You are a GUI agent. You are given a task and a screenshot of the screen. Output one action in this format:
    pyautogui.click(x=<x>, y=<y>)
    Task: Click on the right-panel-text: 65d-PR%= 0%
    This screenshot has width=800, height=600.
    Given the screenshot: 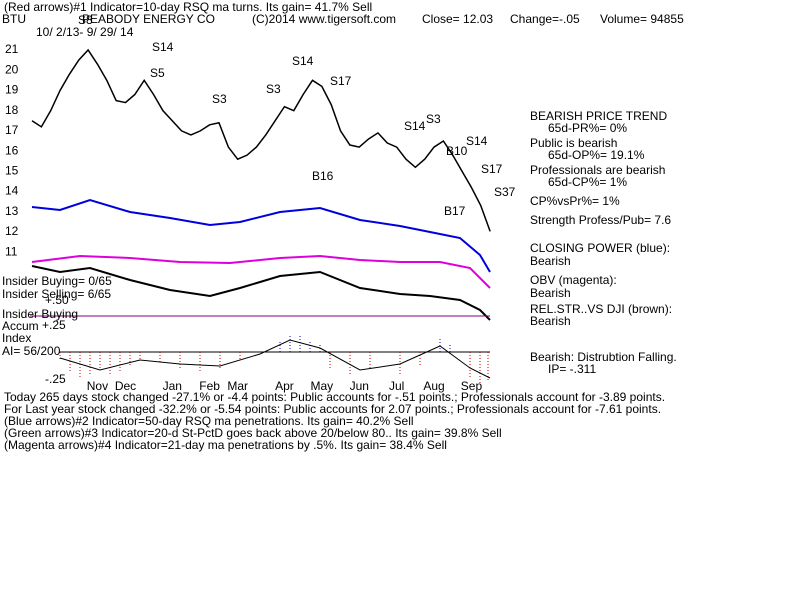 What is the action you would take?
    pyautogui.click(x=587, y=128)
    